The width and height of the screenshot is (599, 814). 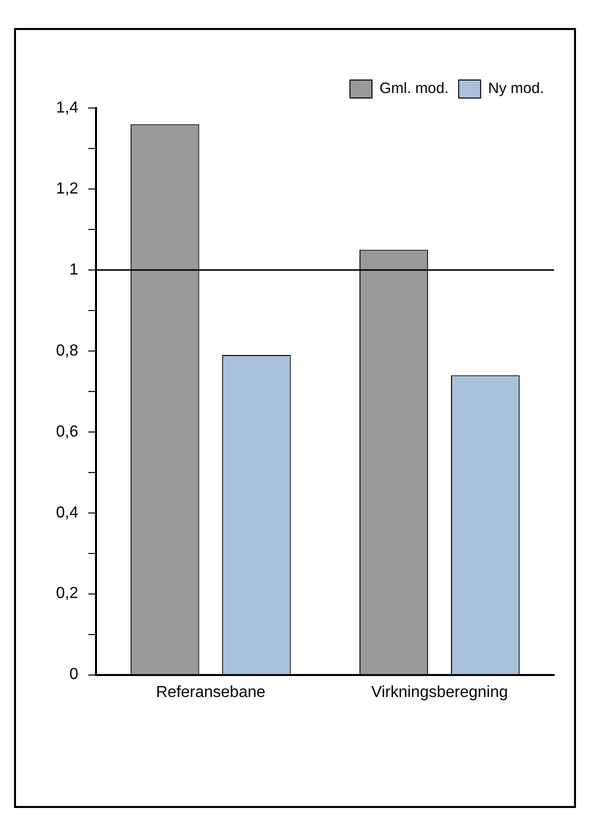 What do you see at coordinates (67, 189) in the screenshot?
I see `y-tick-label: 1,2` at bounding box center [67, 189].